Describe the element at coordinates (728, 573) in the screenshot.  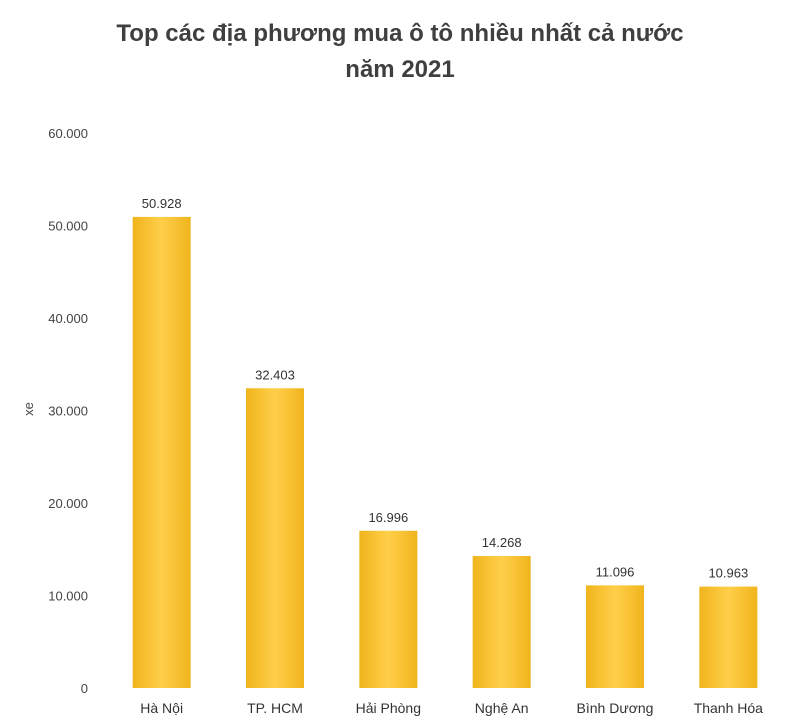
I see `data-label: 10.963` at that location.